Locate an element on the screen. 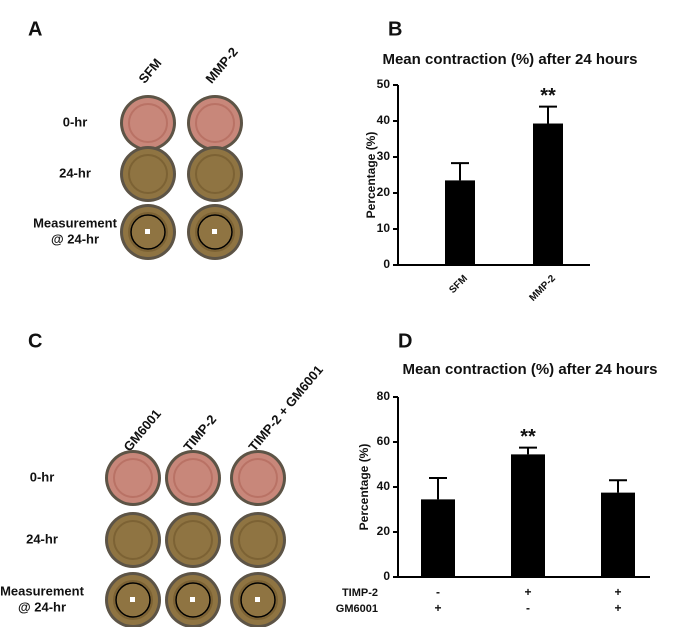 This screenshot has width=682, height=627. panel-label: C is located at coordinates (35, 341).